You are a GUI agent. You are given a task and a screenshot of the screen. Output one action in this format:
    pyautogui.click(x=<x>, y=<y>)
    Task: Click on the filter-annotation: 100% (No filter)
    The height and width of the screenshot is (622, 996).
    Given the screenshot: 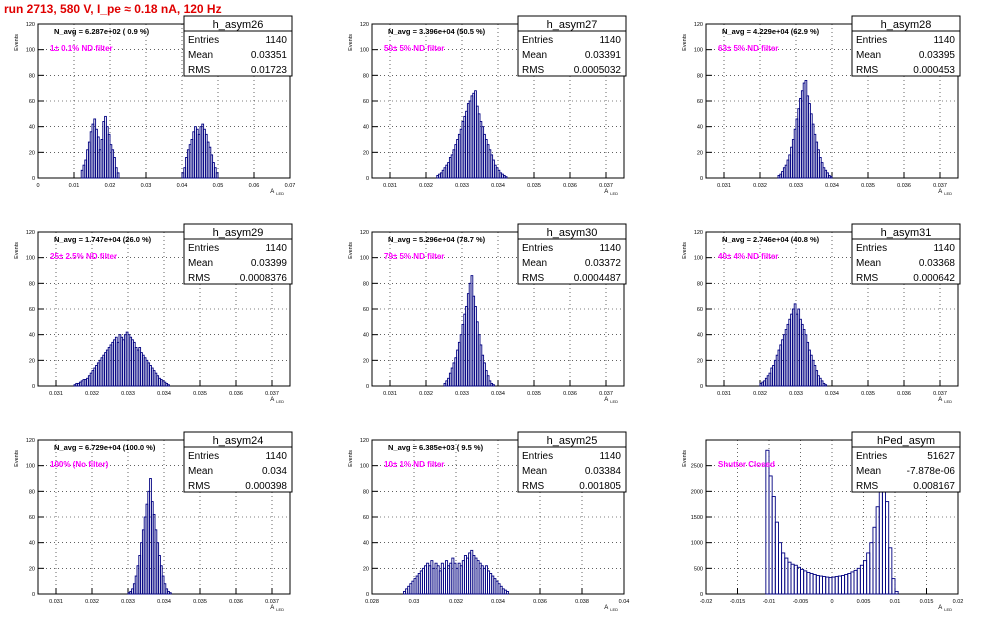 What is the action you would take?
    pyautogui.click(x=79, y=464)
    